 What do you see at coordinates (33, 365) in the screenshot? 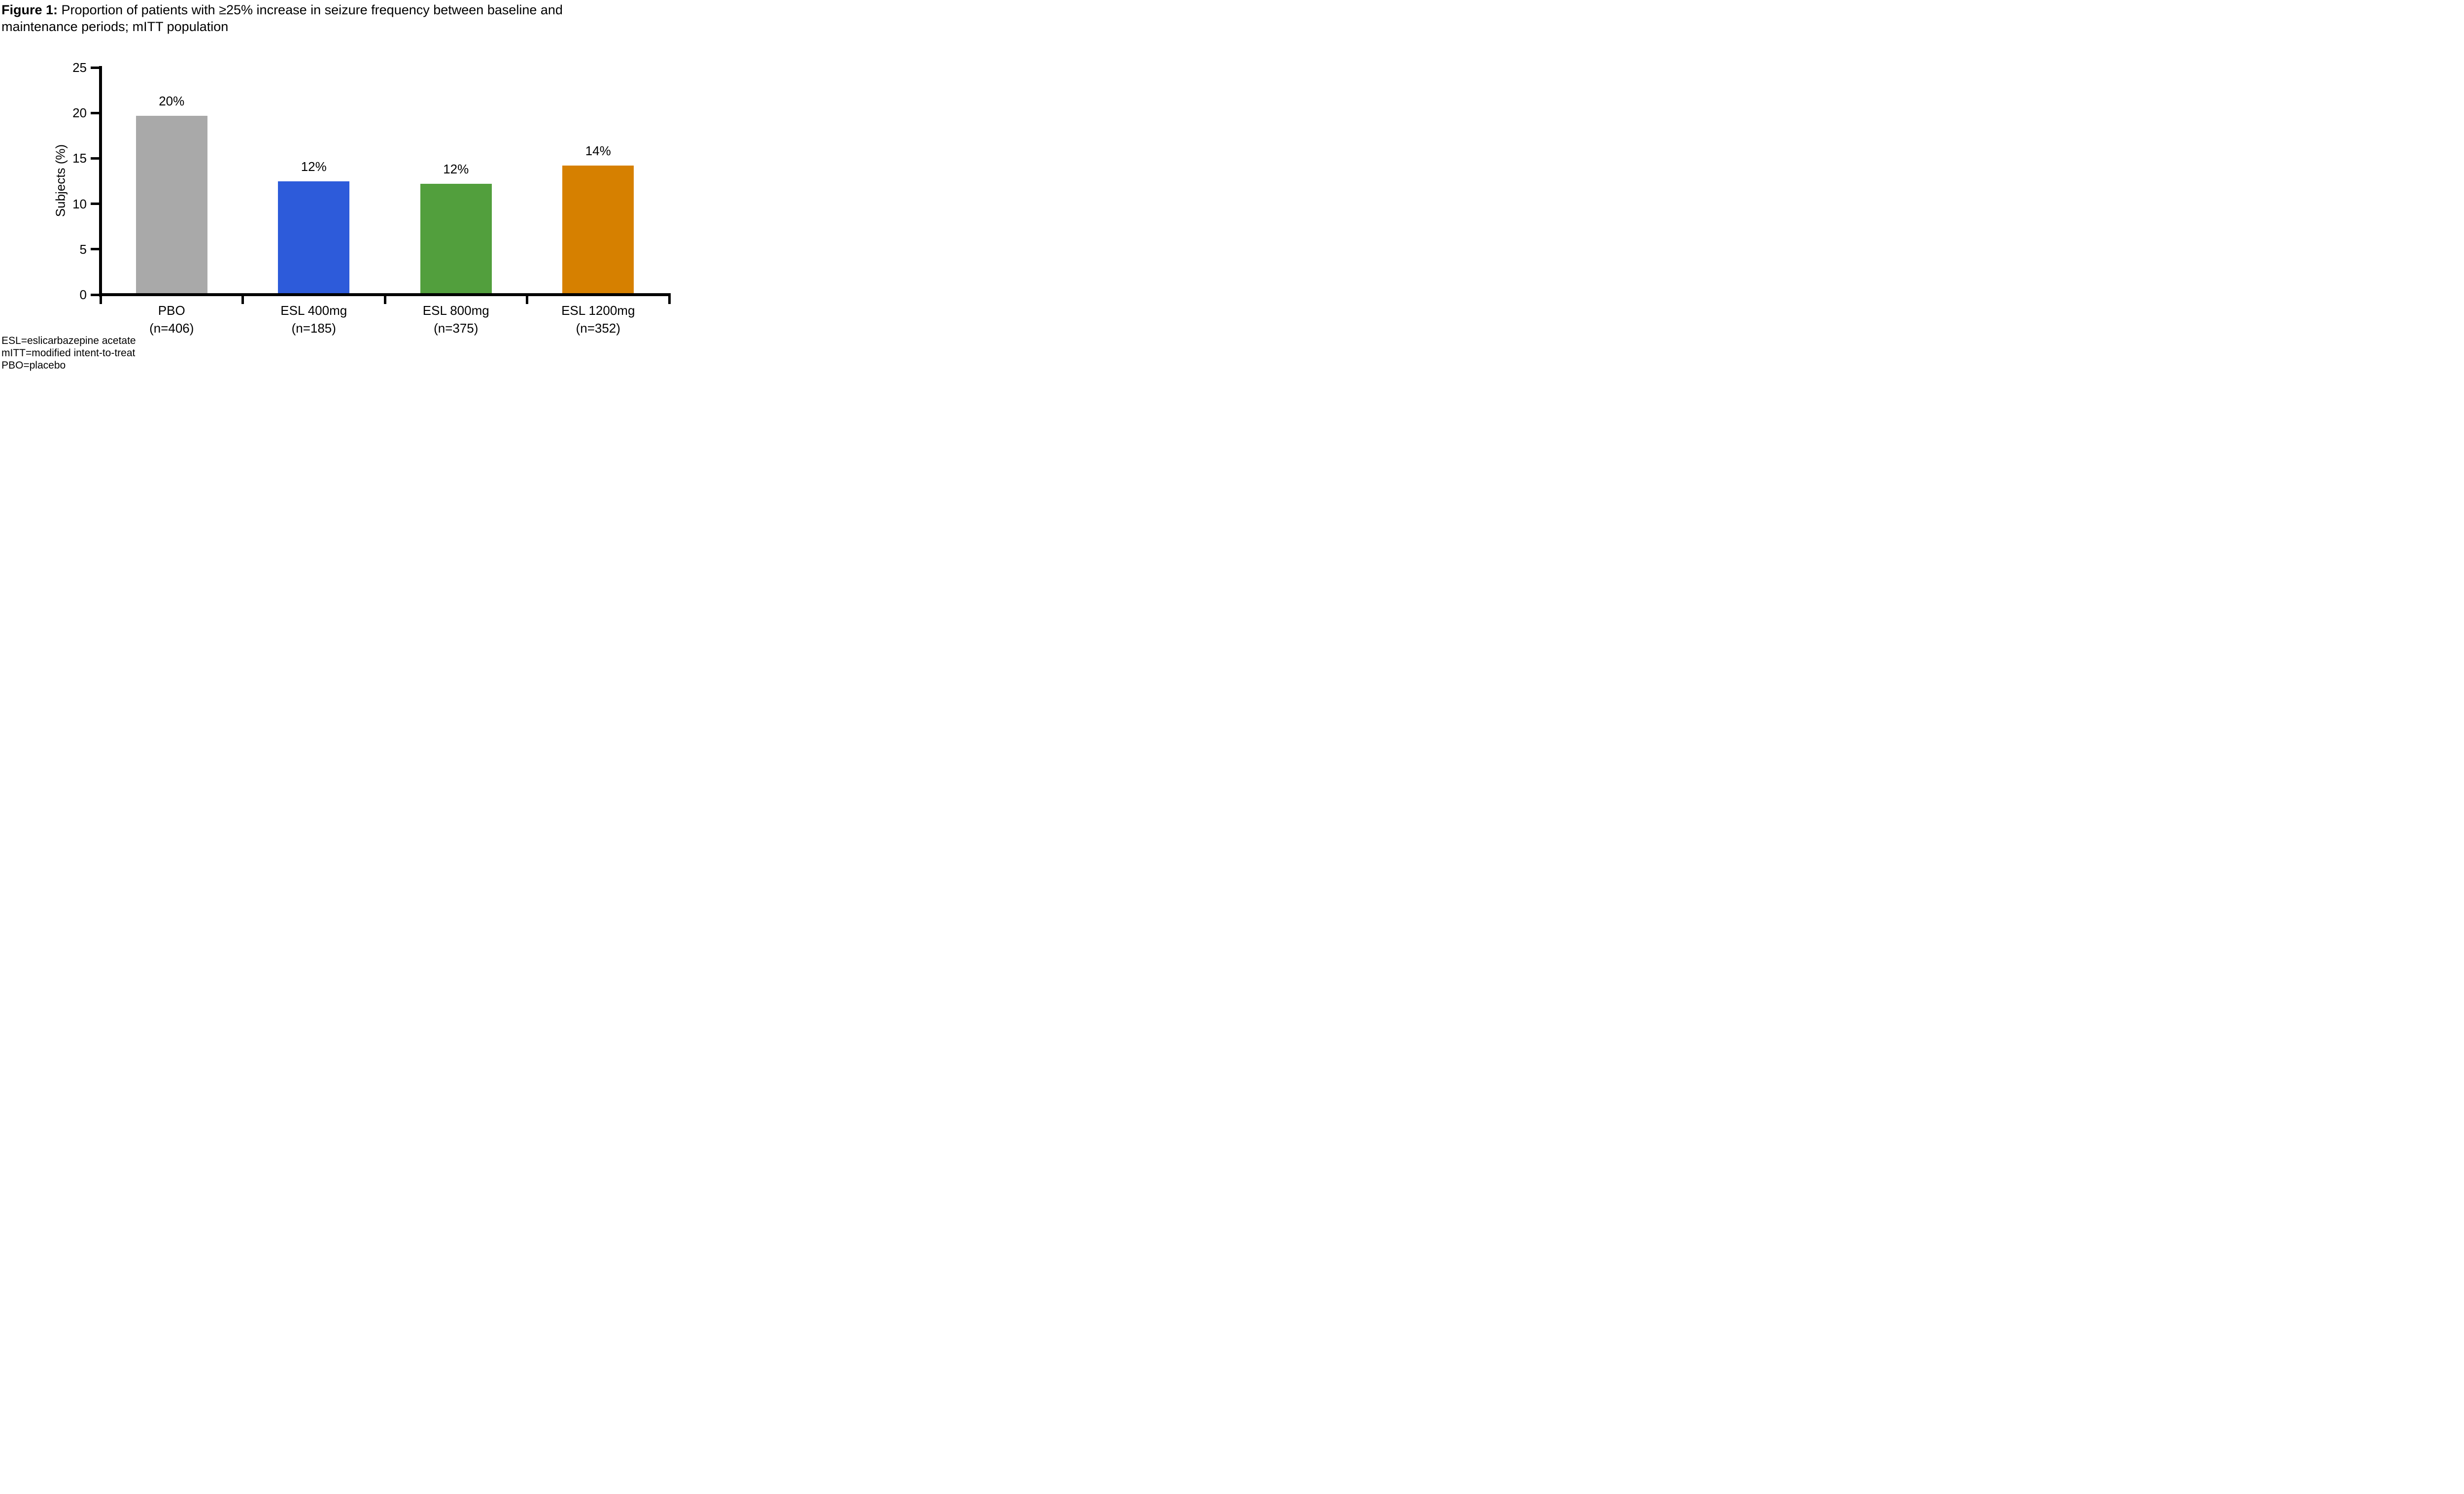
I see `footnote-pbo: PBO=placebo` at bounding box center [33, 365].